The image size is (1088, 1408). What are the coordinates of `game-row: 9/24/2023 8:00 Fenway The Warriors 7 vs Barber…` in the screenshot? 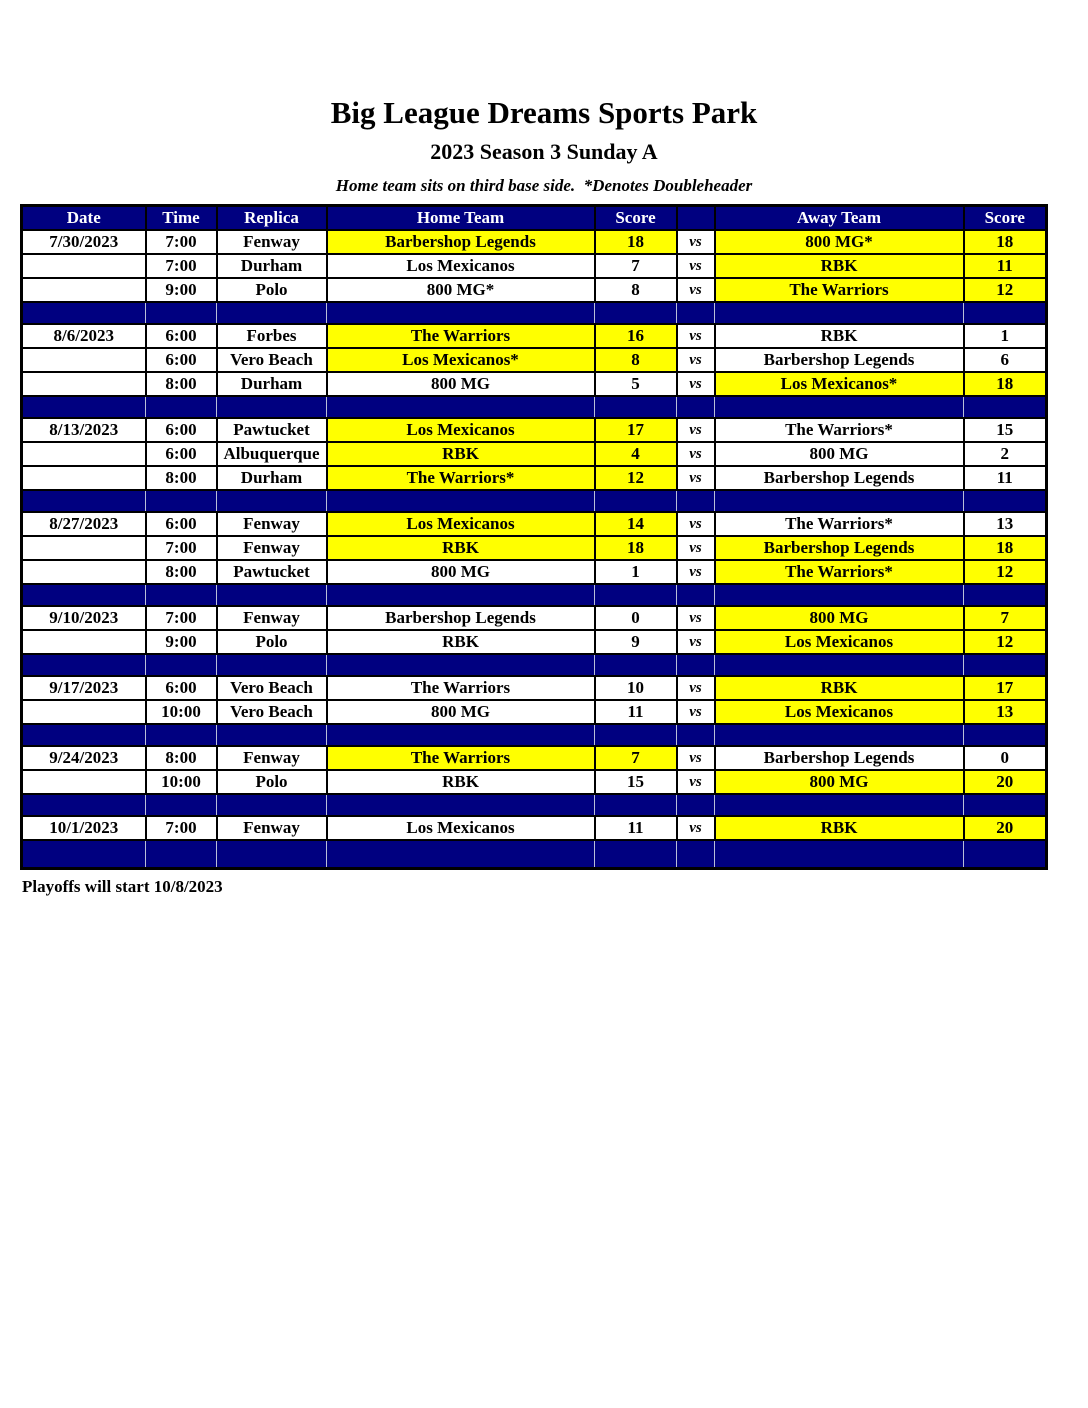 It's located at (534, 758).